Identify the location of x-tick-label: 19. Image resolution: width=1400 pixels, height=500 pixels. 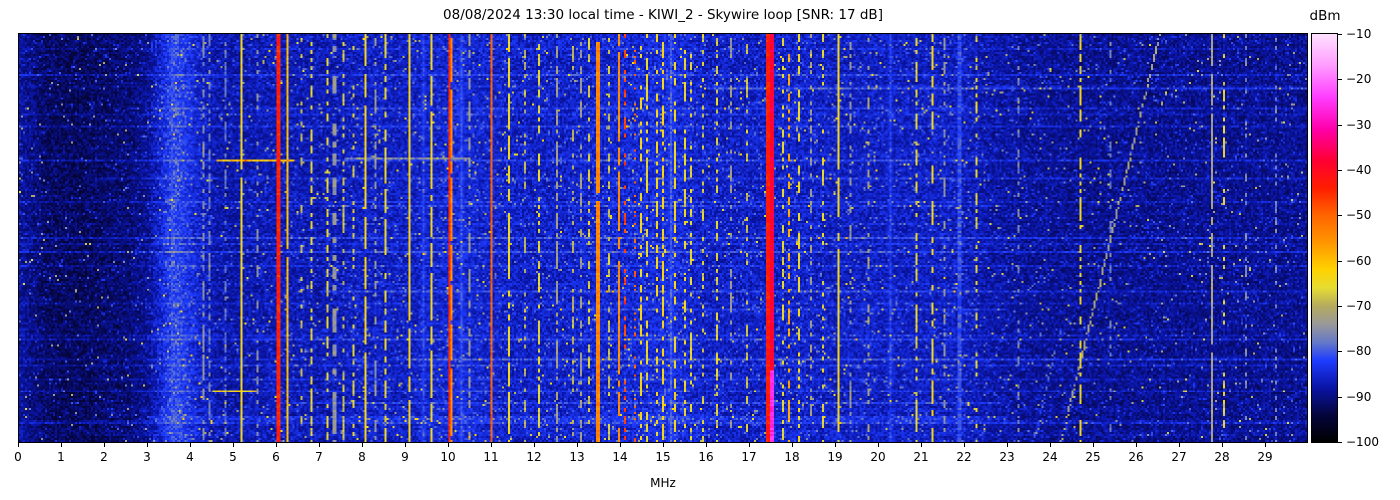
(835, 457).